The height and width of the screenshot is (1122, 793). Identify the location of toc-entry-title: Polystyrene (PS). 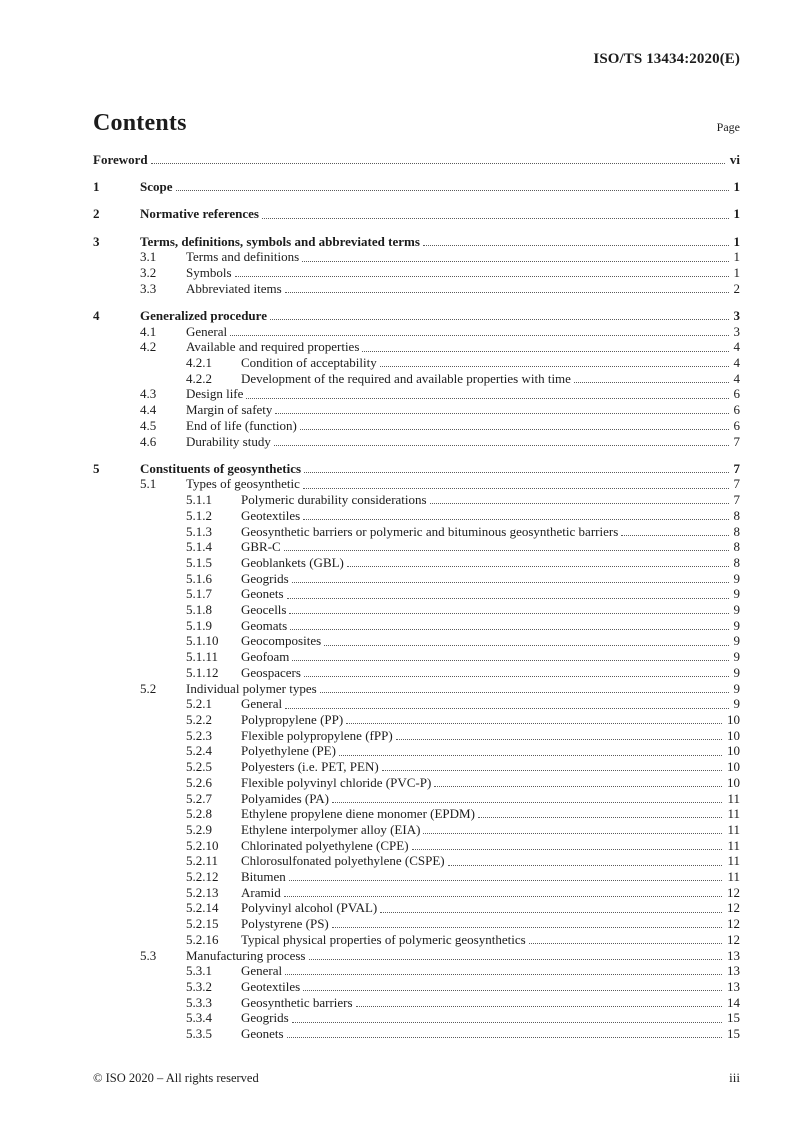
(285, 924).